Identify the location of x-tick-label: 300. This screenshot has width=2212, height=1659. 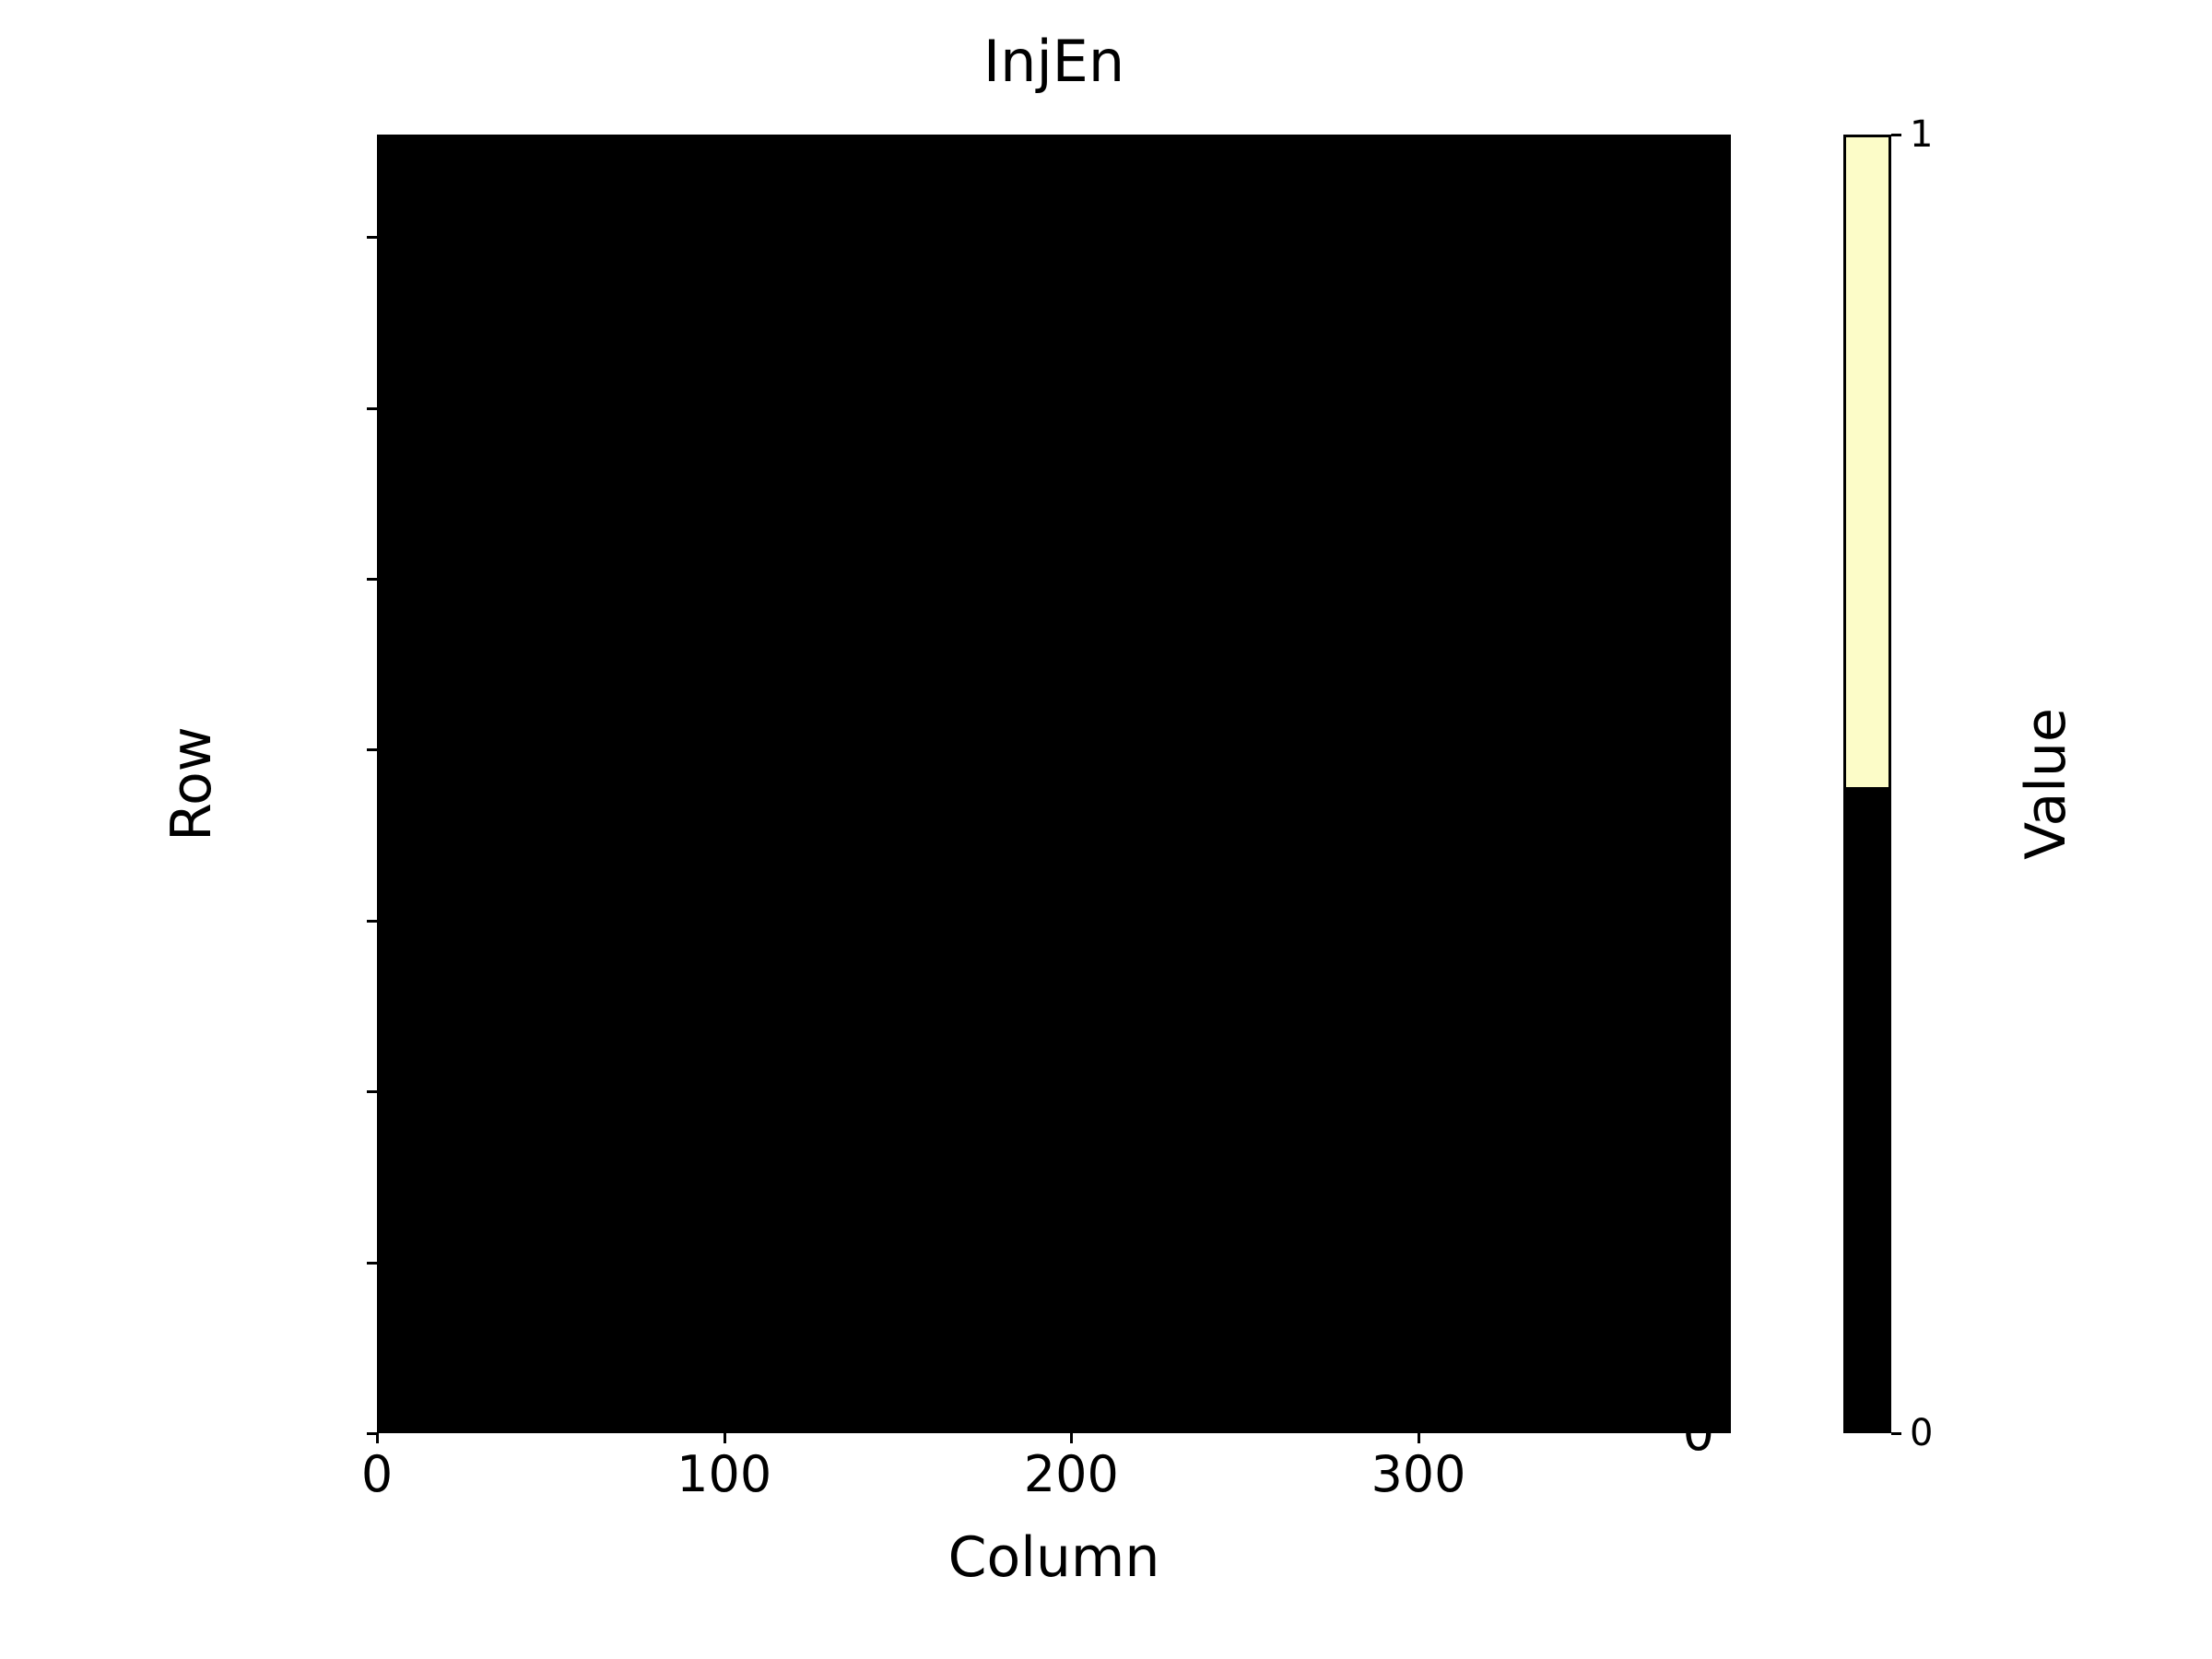
(1418, 1474).